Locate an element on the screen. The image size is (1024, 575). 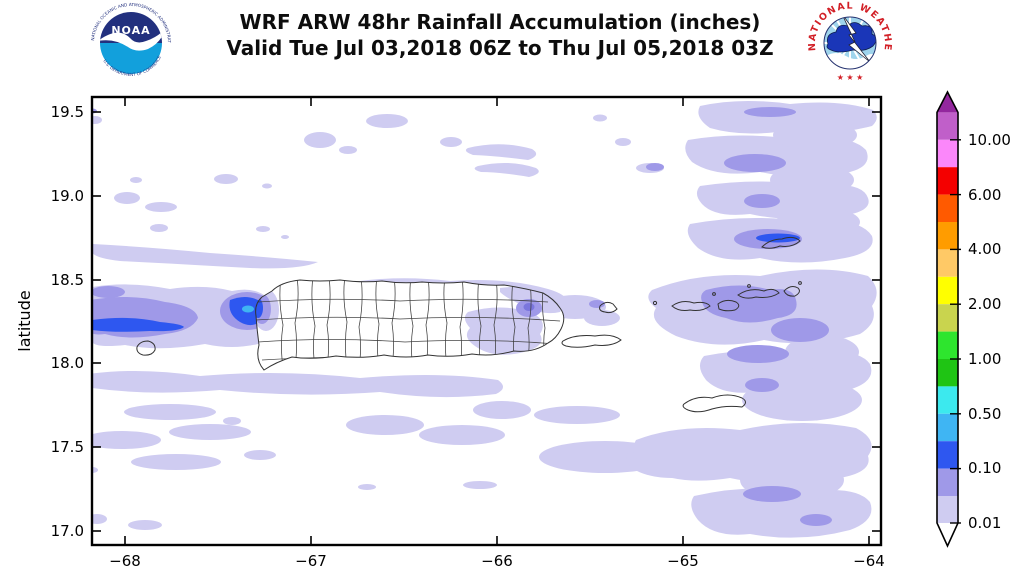
y-tick: 19.0 is located at coordinates (67, 196).